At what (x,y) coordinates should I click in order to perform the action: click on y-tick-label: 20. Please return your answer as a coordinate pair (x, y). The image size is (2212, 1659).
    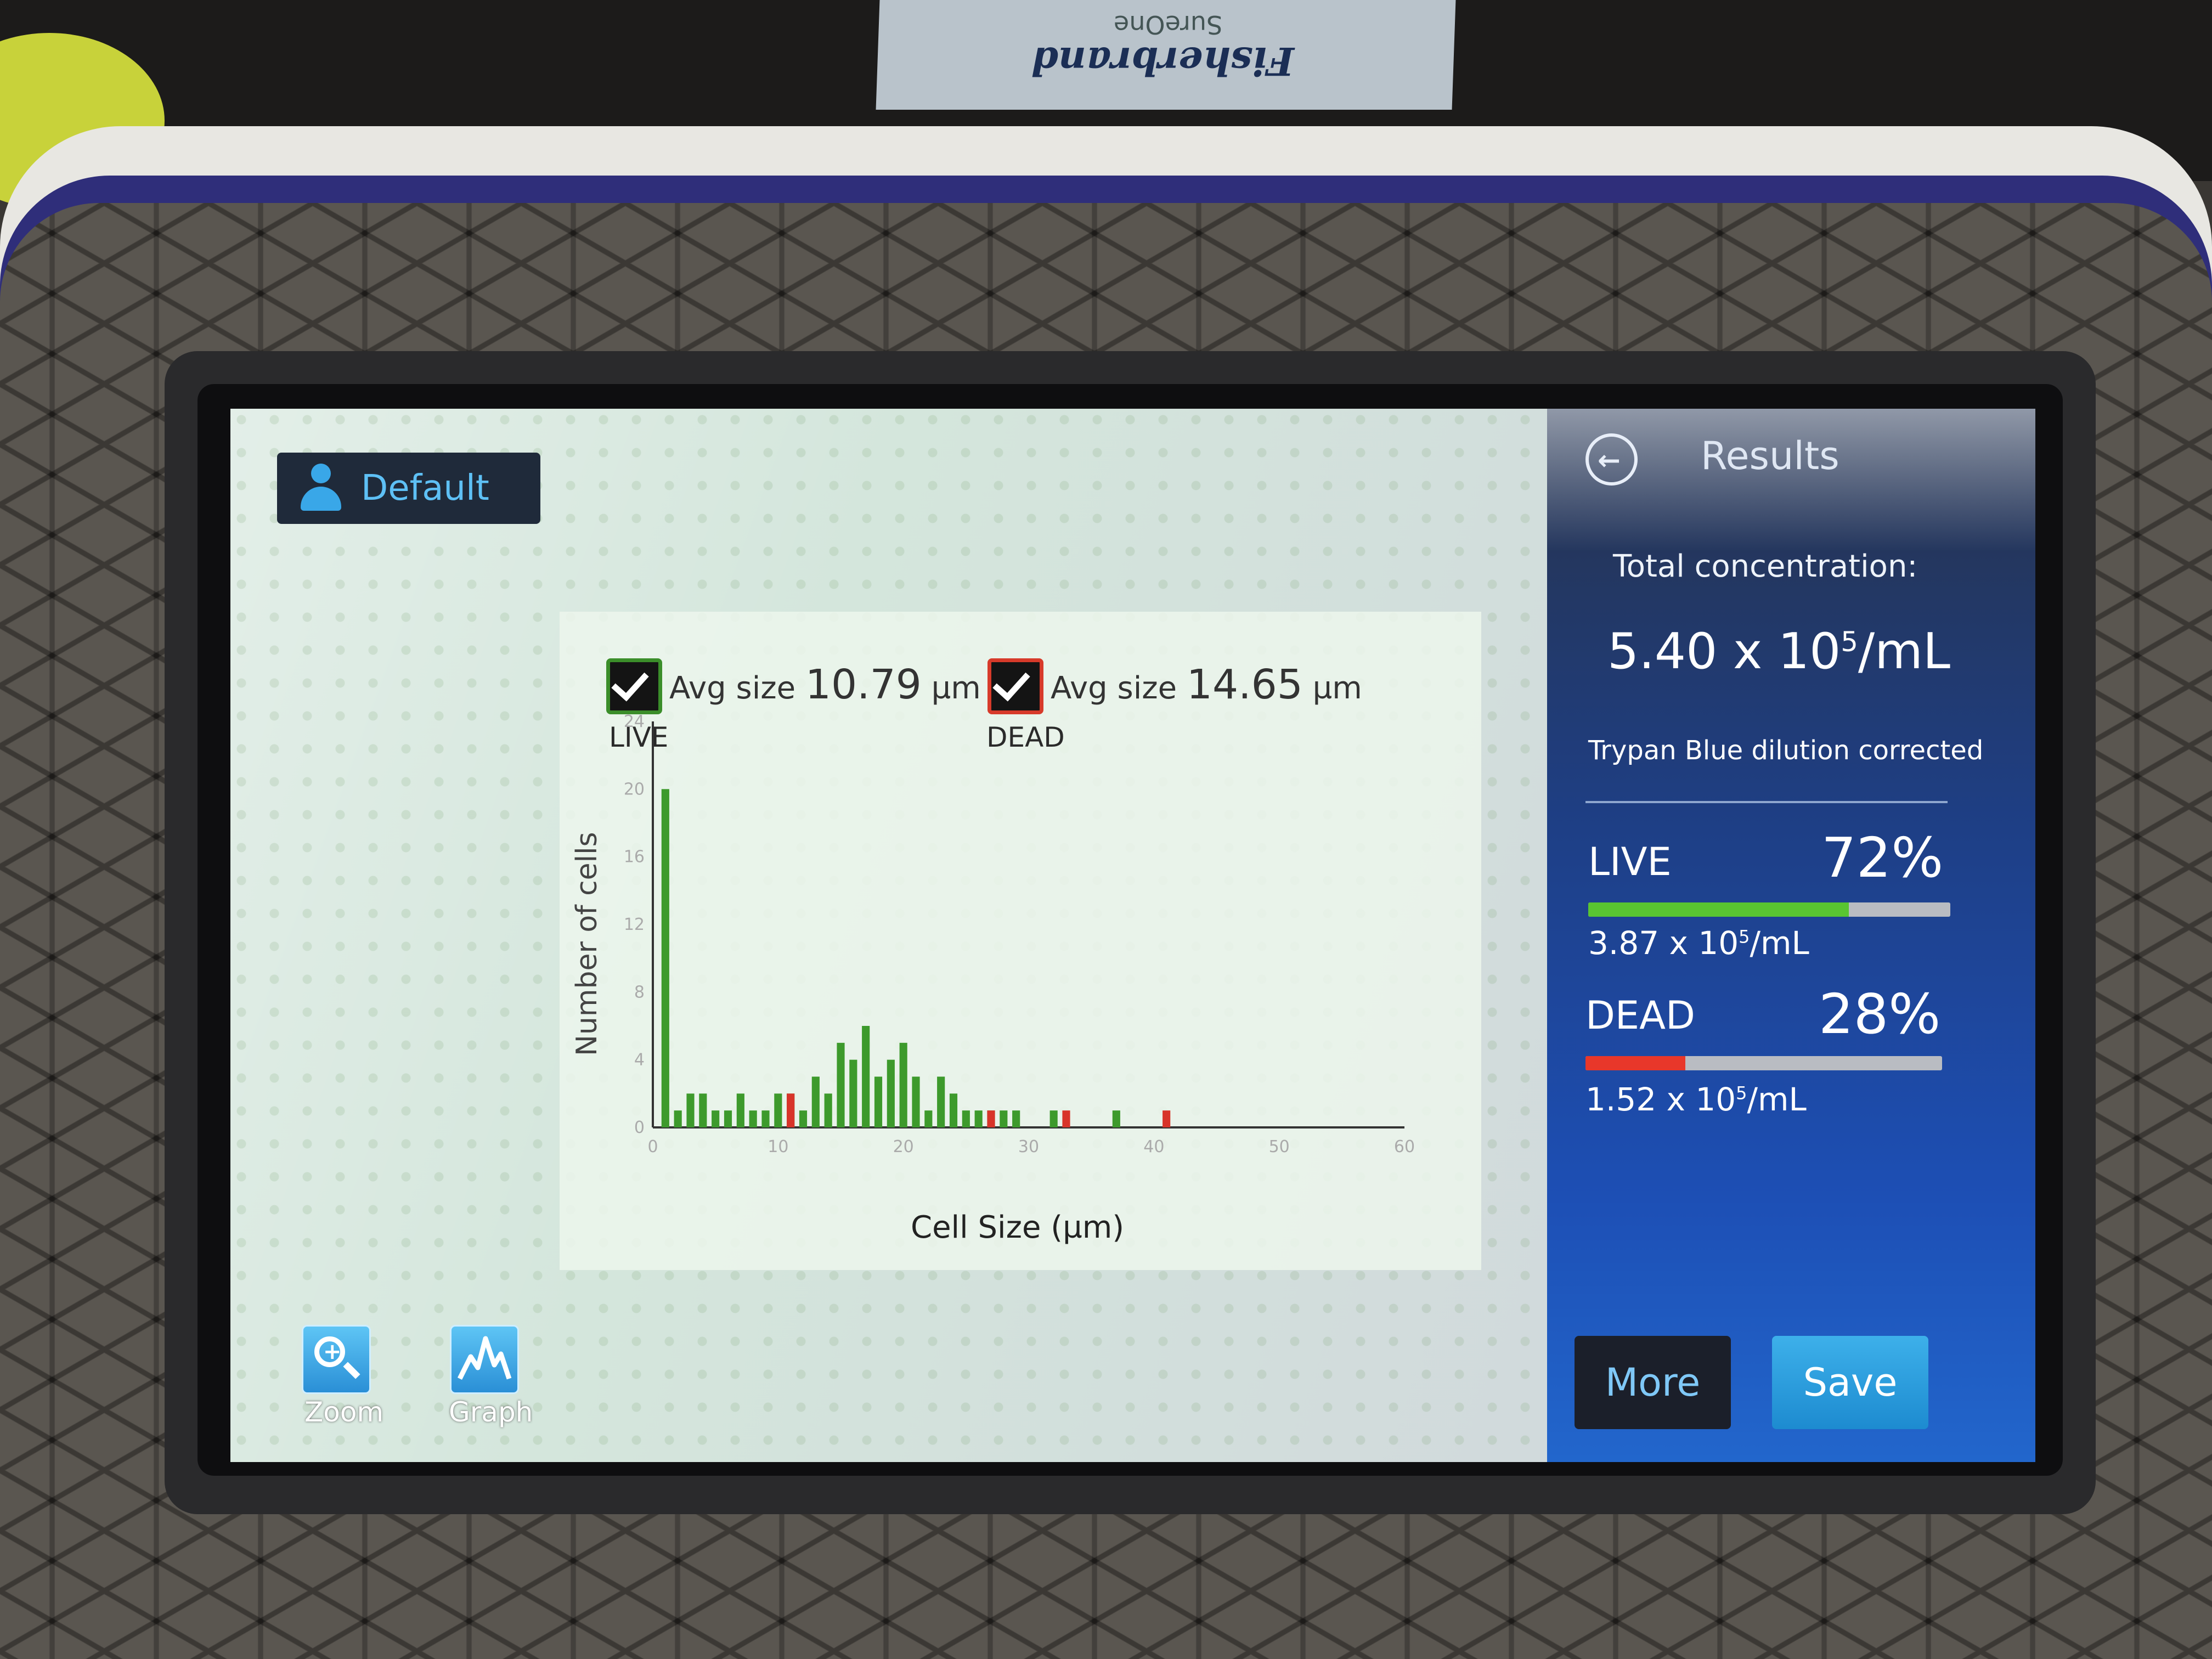
    Looking at the image, I should click on (634, 790).